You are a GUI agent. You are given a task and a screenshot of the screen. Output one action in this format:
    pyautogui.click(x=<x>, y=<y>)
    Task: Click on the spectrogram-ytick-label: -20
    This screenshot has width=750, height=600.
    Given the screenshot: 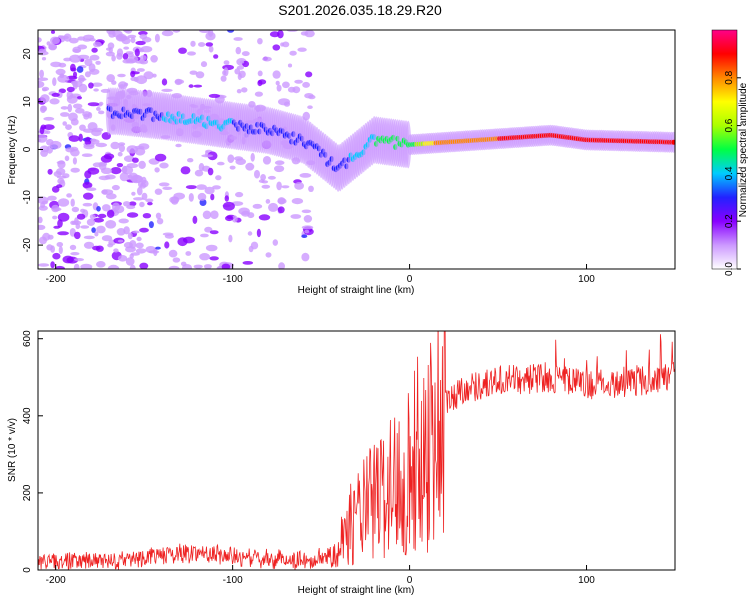 What is the action you would take?
    pyautogui.click(x=27, y=244)
    